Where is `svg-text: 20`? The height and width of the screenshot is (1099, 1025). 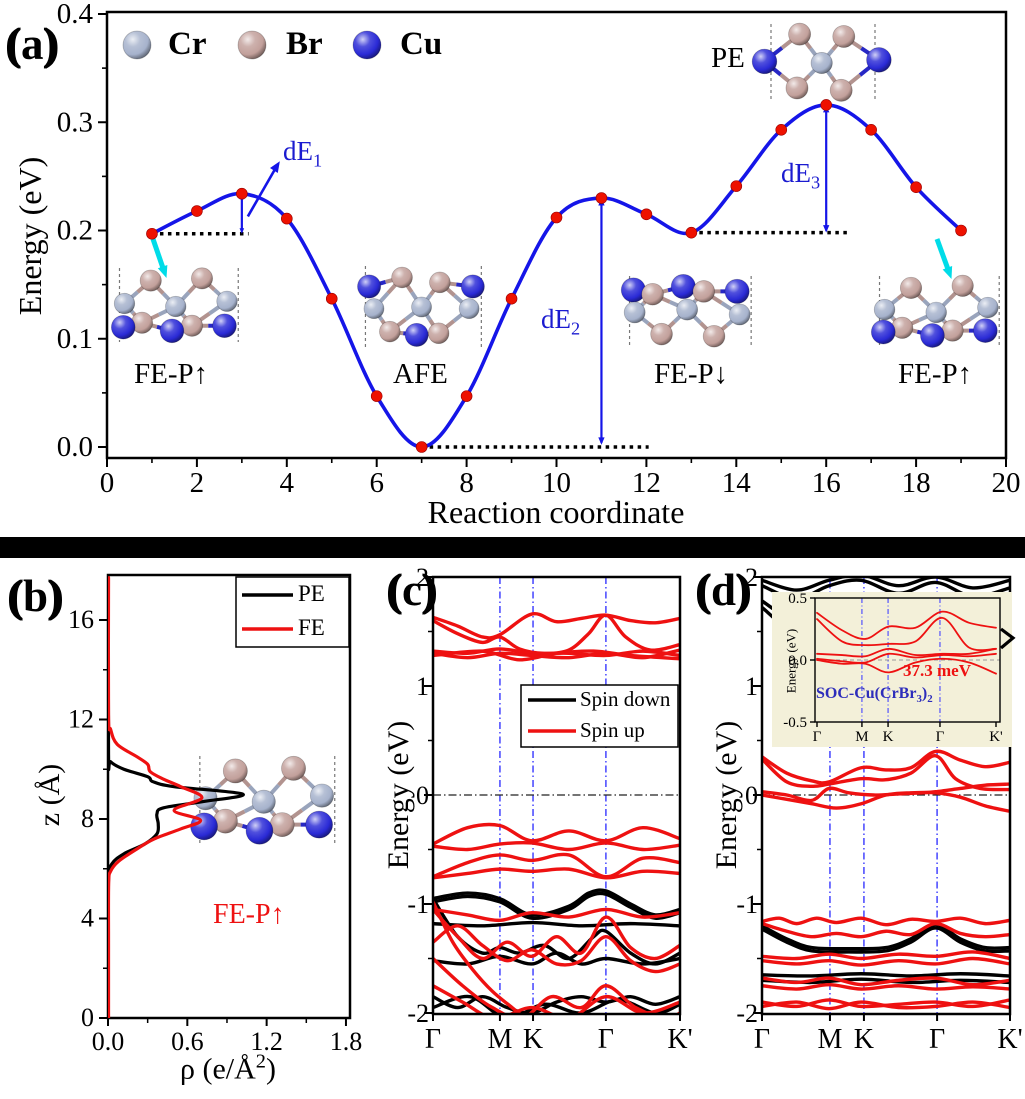
svg-text: 20 is located at coordinates (1006, 483).